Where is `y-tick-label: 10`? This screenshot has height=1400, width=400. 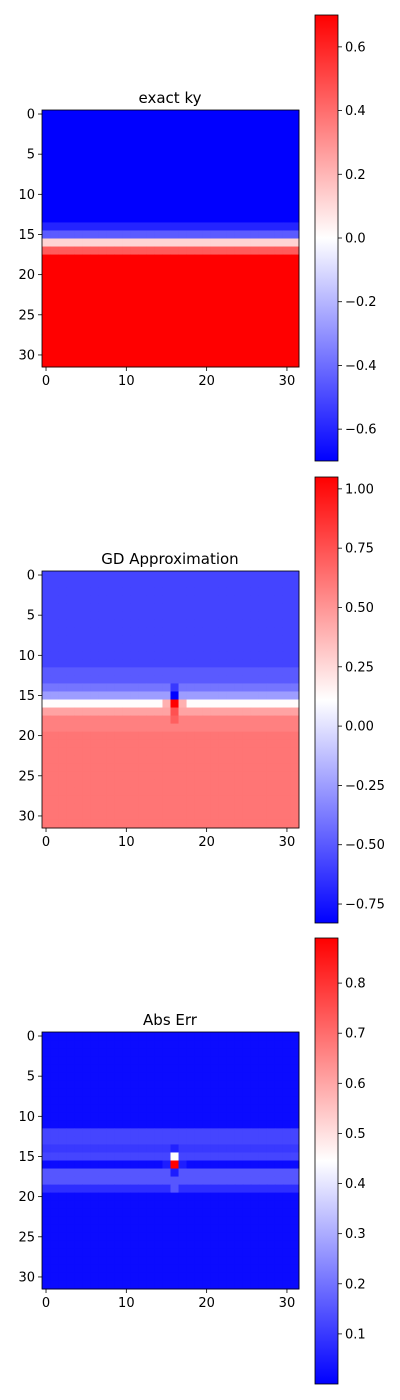 y-tick-label: 10 is located at coordinates (26, 1117).